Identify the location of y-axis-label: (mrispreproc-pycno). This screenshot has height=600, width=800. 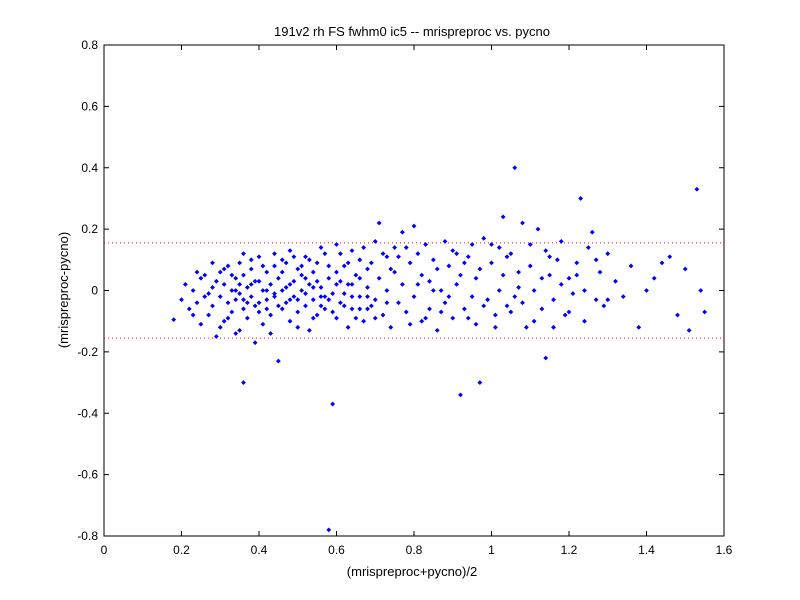
(63, 290).